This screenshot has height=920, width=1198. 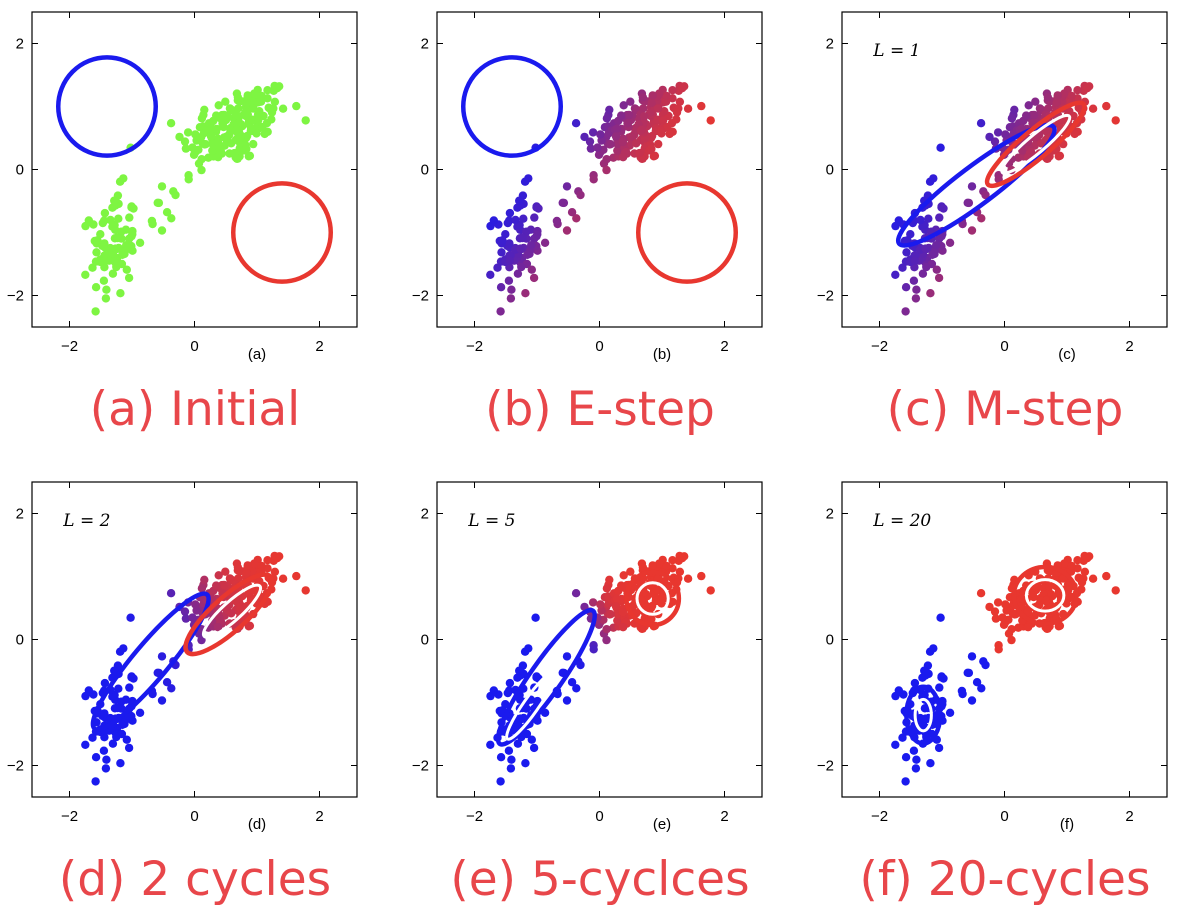 I want to click on scatter-plot-d: −2 0 2 2 0 −2 (d) L = 2, so click(x=182, y=657).